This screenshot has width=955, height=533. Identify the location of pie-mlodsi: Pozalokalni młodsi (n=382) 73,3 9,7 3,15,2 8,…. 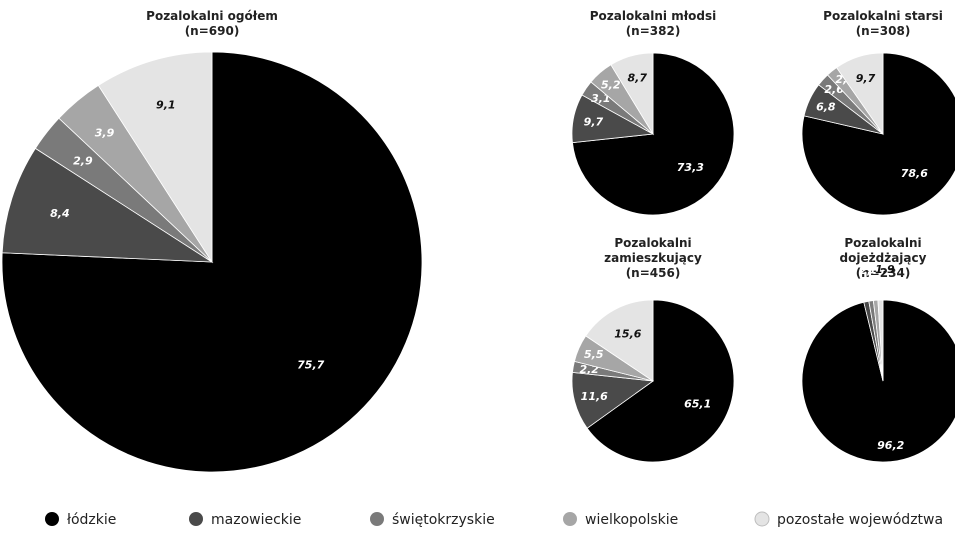
(653, 112).